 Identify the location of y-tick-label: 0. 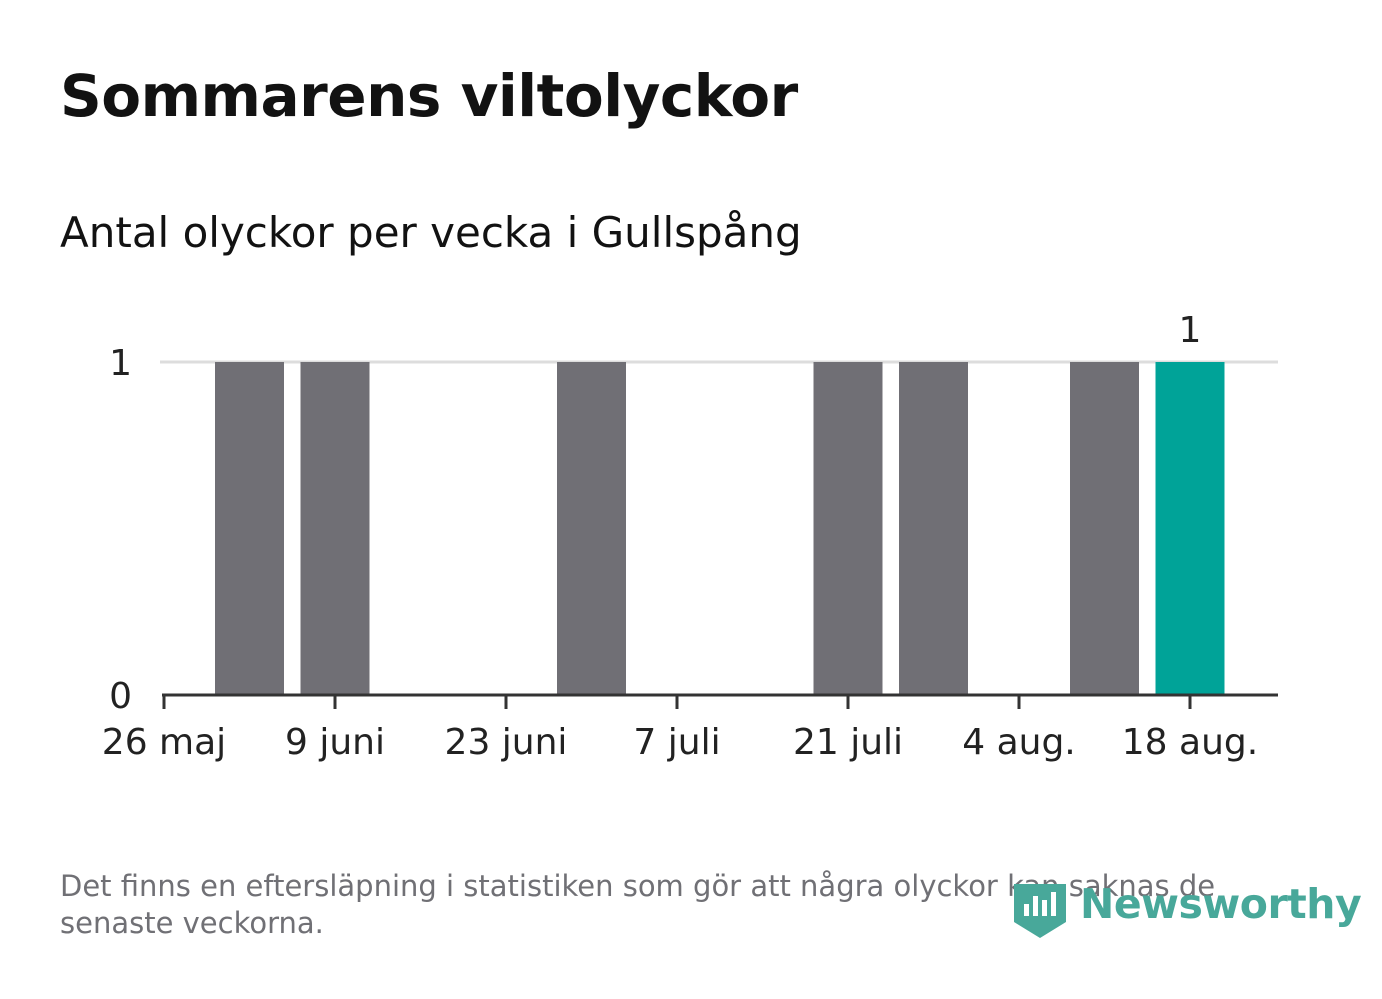
(120, 696).